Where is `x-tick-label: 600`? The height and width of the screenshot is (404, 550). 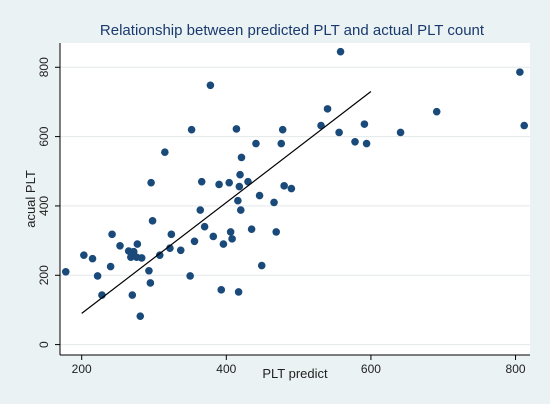
x-tick-label: 600 is located at coordinates (371, 369).